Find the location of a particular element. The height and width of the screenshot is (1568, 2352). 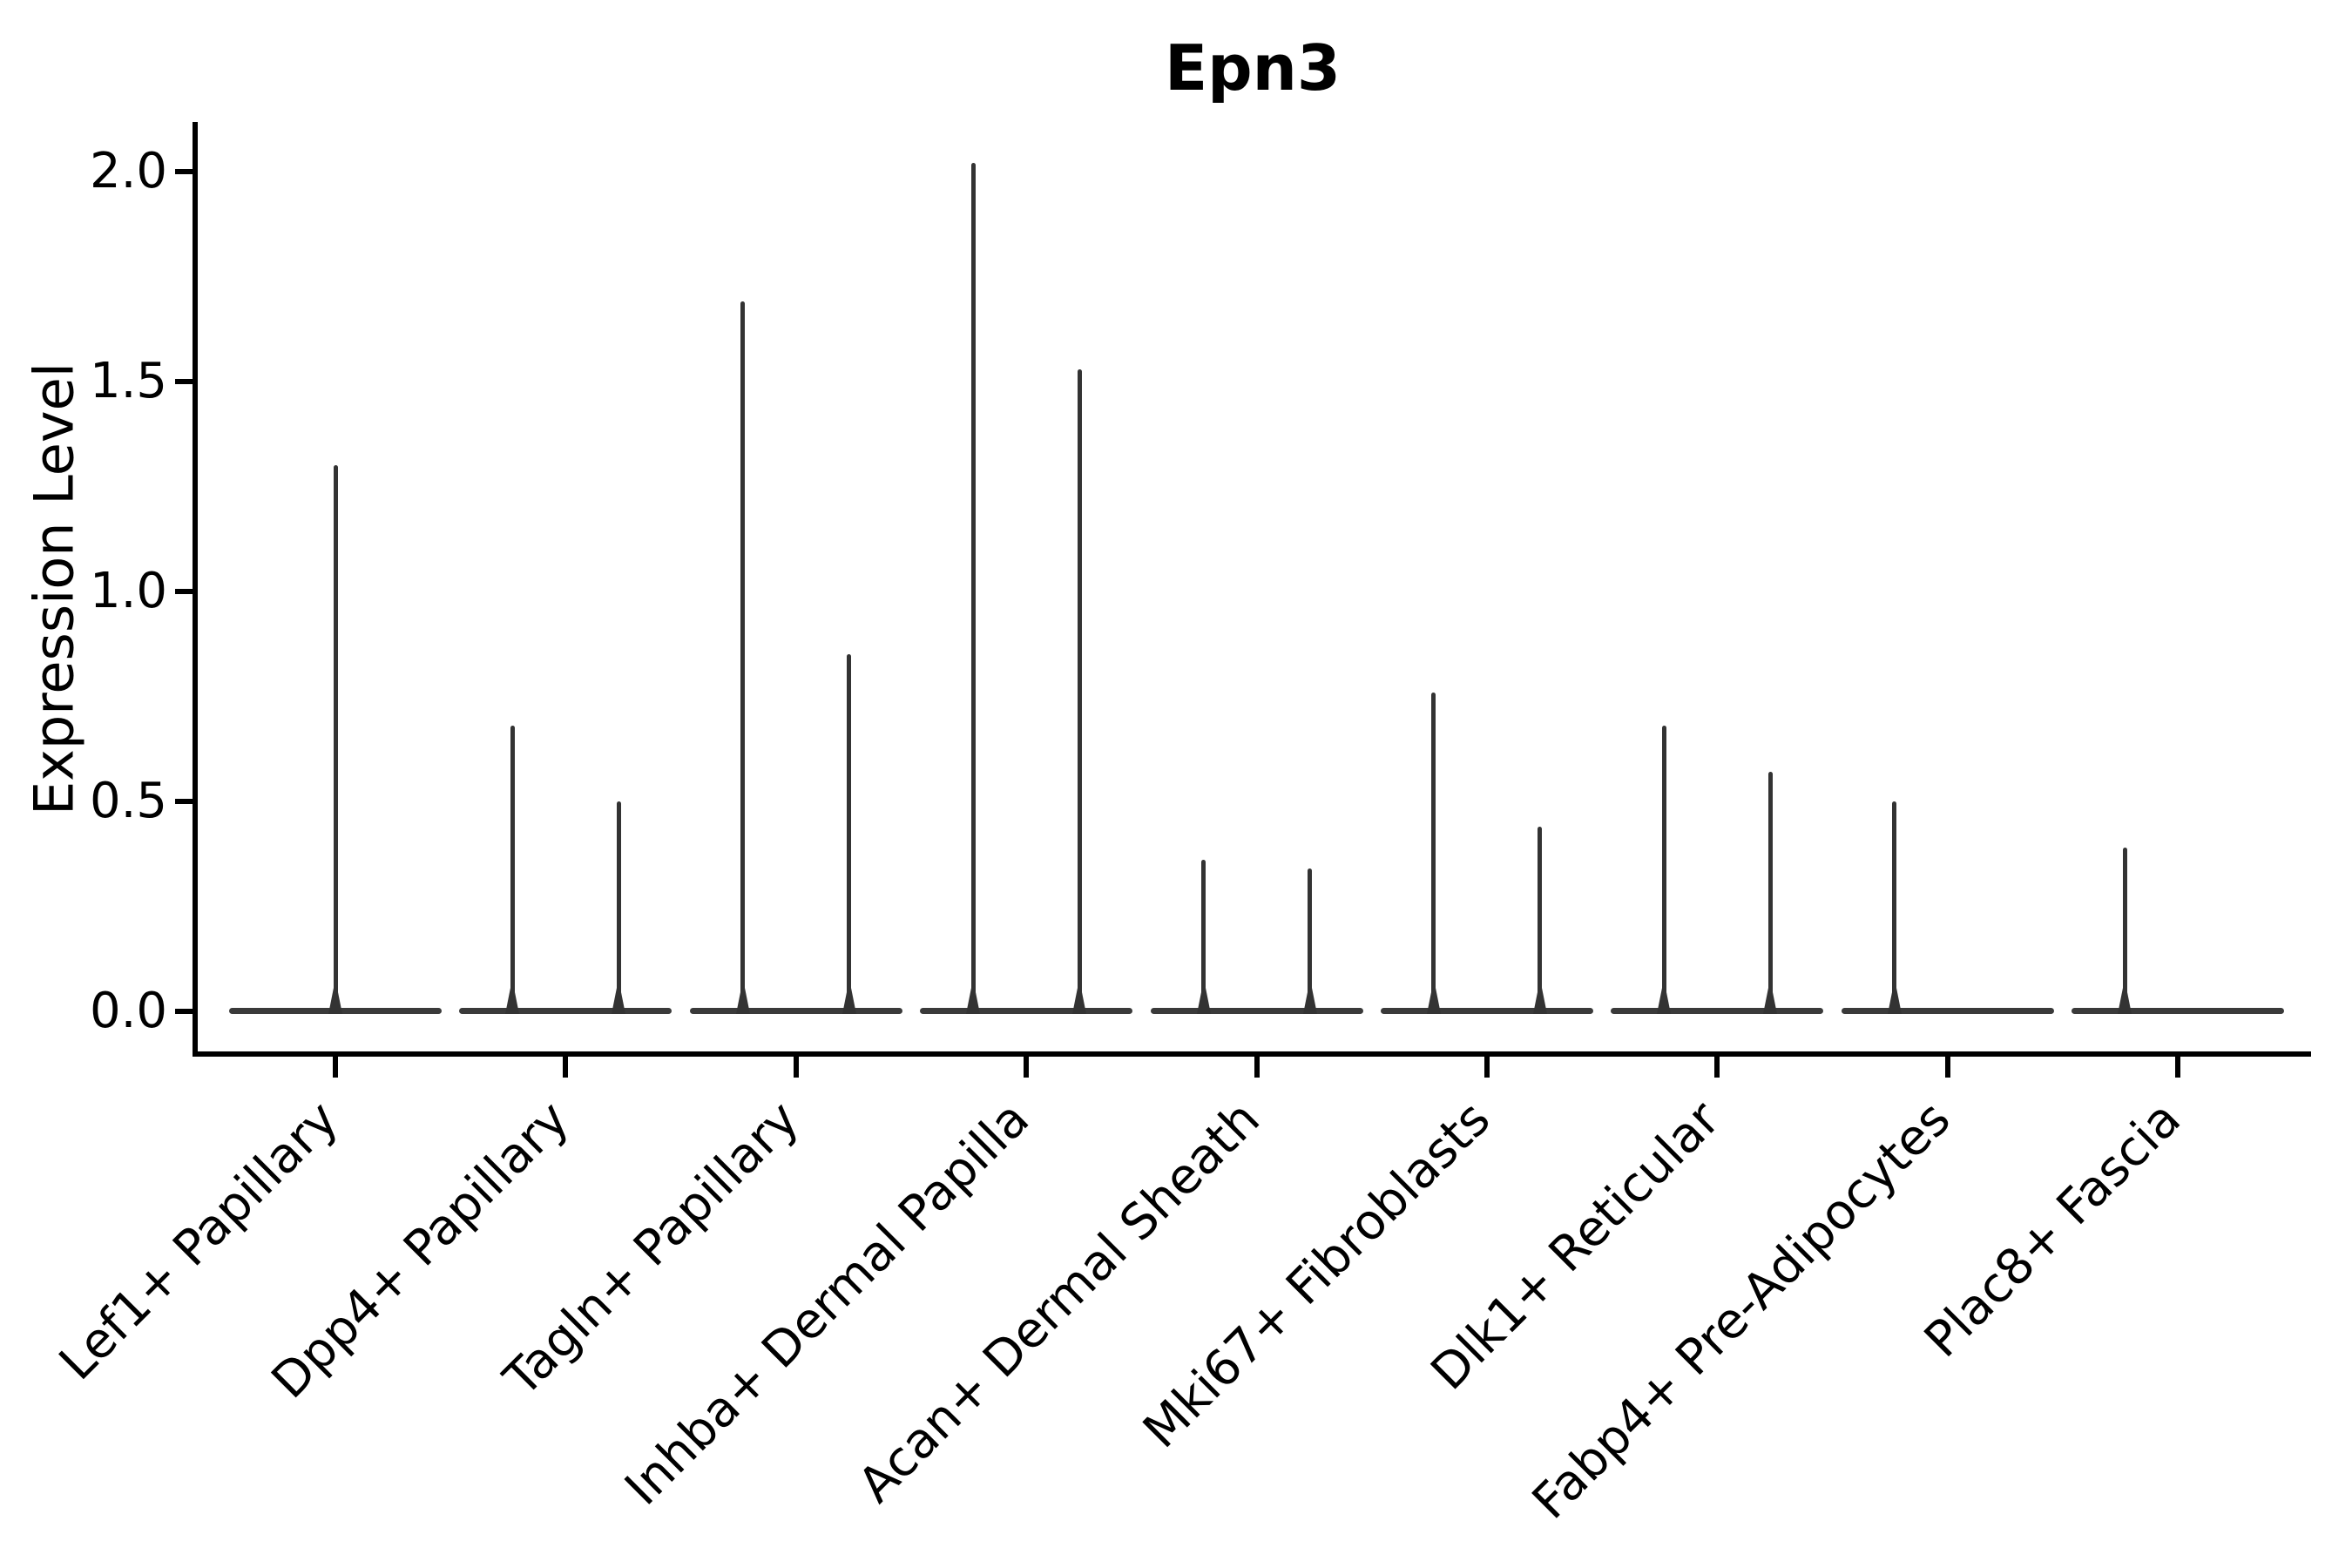

x-axis-line is located at coordinates (1252, 1054).